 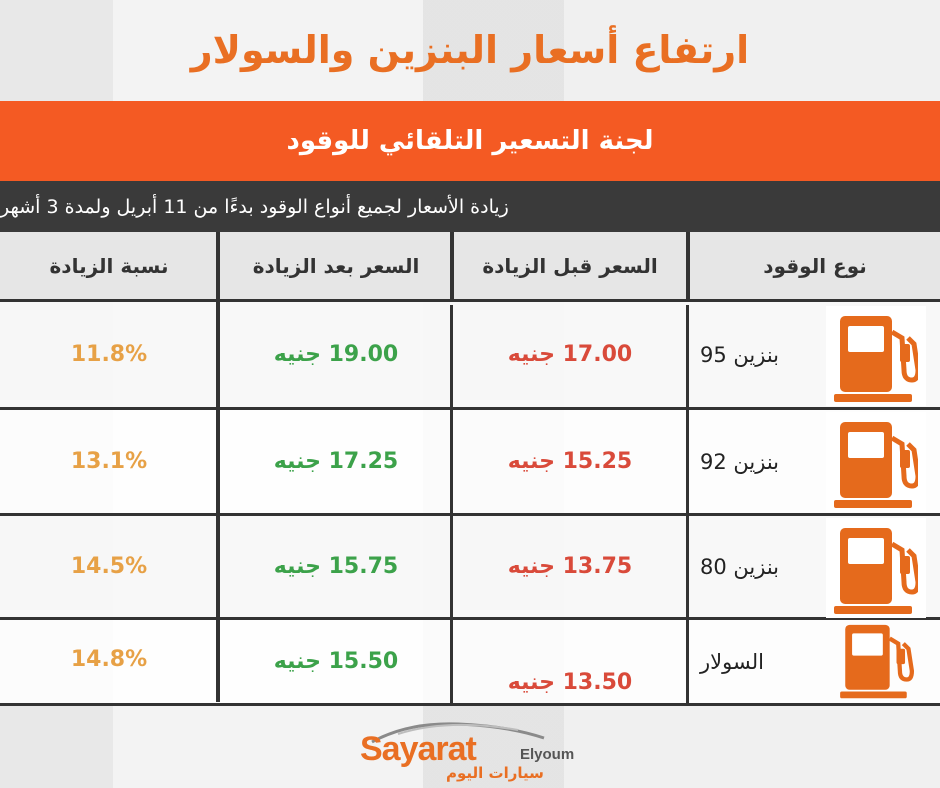 I want to click on increase-pct-cell: 11.8%, so click(x=109, y=354).